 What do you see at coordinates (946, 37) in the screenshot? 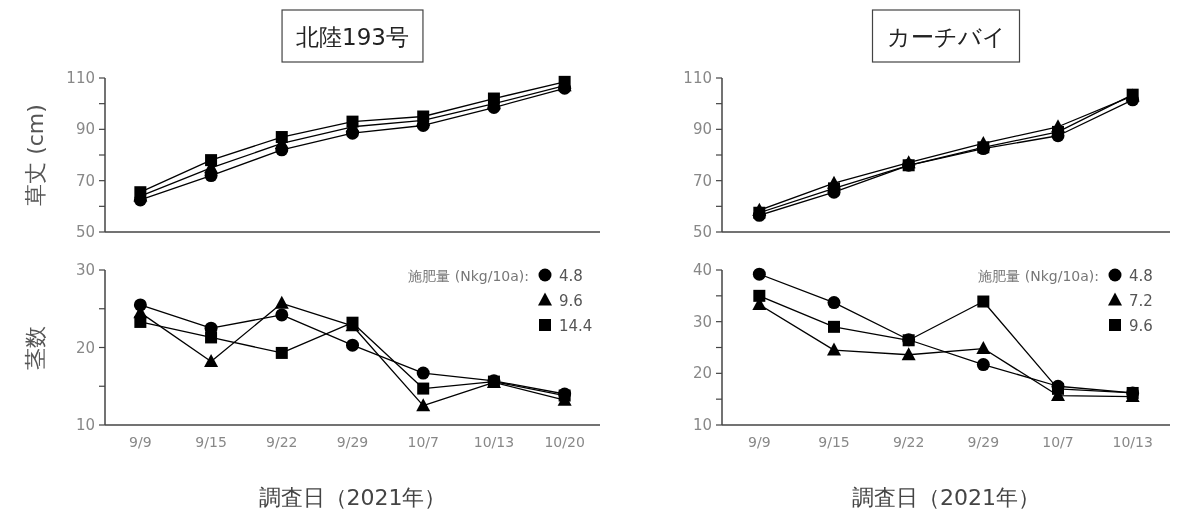
I see `chart-title: カーチバイ` at bounding box center [946, 37].